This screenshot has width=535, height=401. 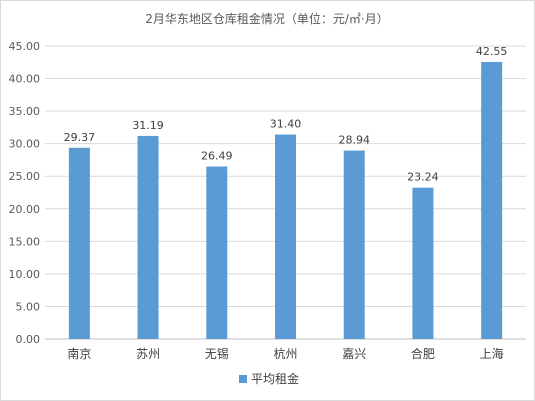 I want to click on x-tick-label: 上海, so click(x=492, y=353).